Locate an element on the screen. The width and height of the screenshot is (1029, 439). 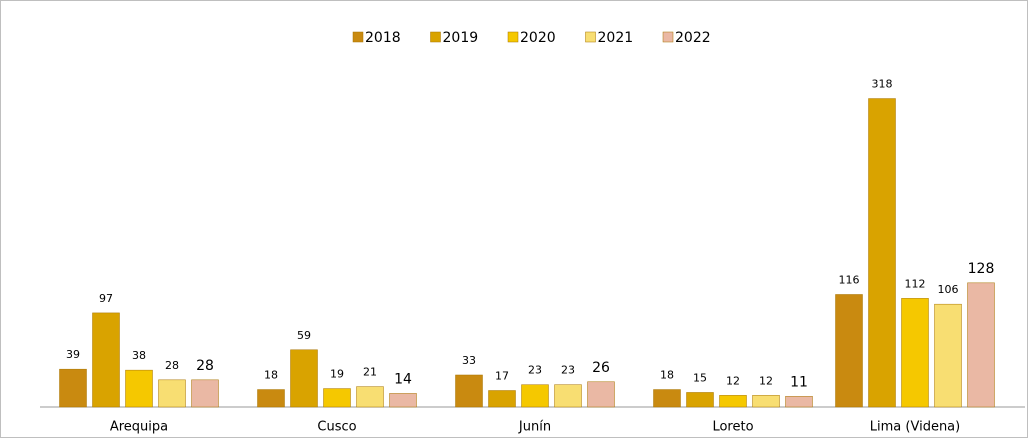
data-label: 116 is located at coordinates (849, 279).